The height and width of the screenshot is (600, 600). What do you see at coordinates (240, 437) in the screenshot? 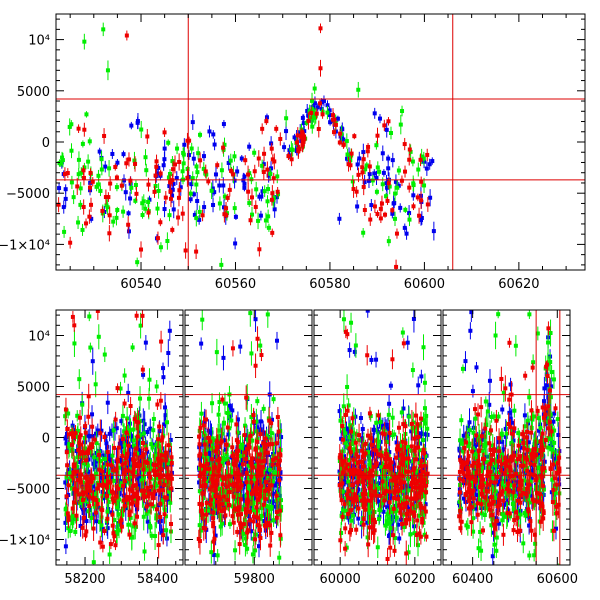
I see `segment-plot-area` at bounding box center [240, 437].